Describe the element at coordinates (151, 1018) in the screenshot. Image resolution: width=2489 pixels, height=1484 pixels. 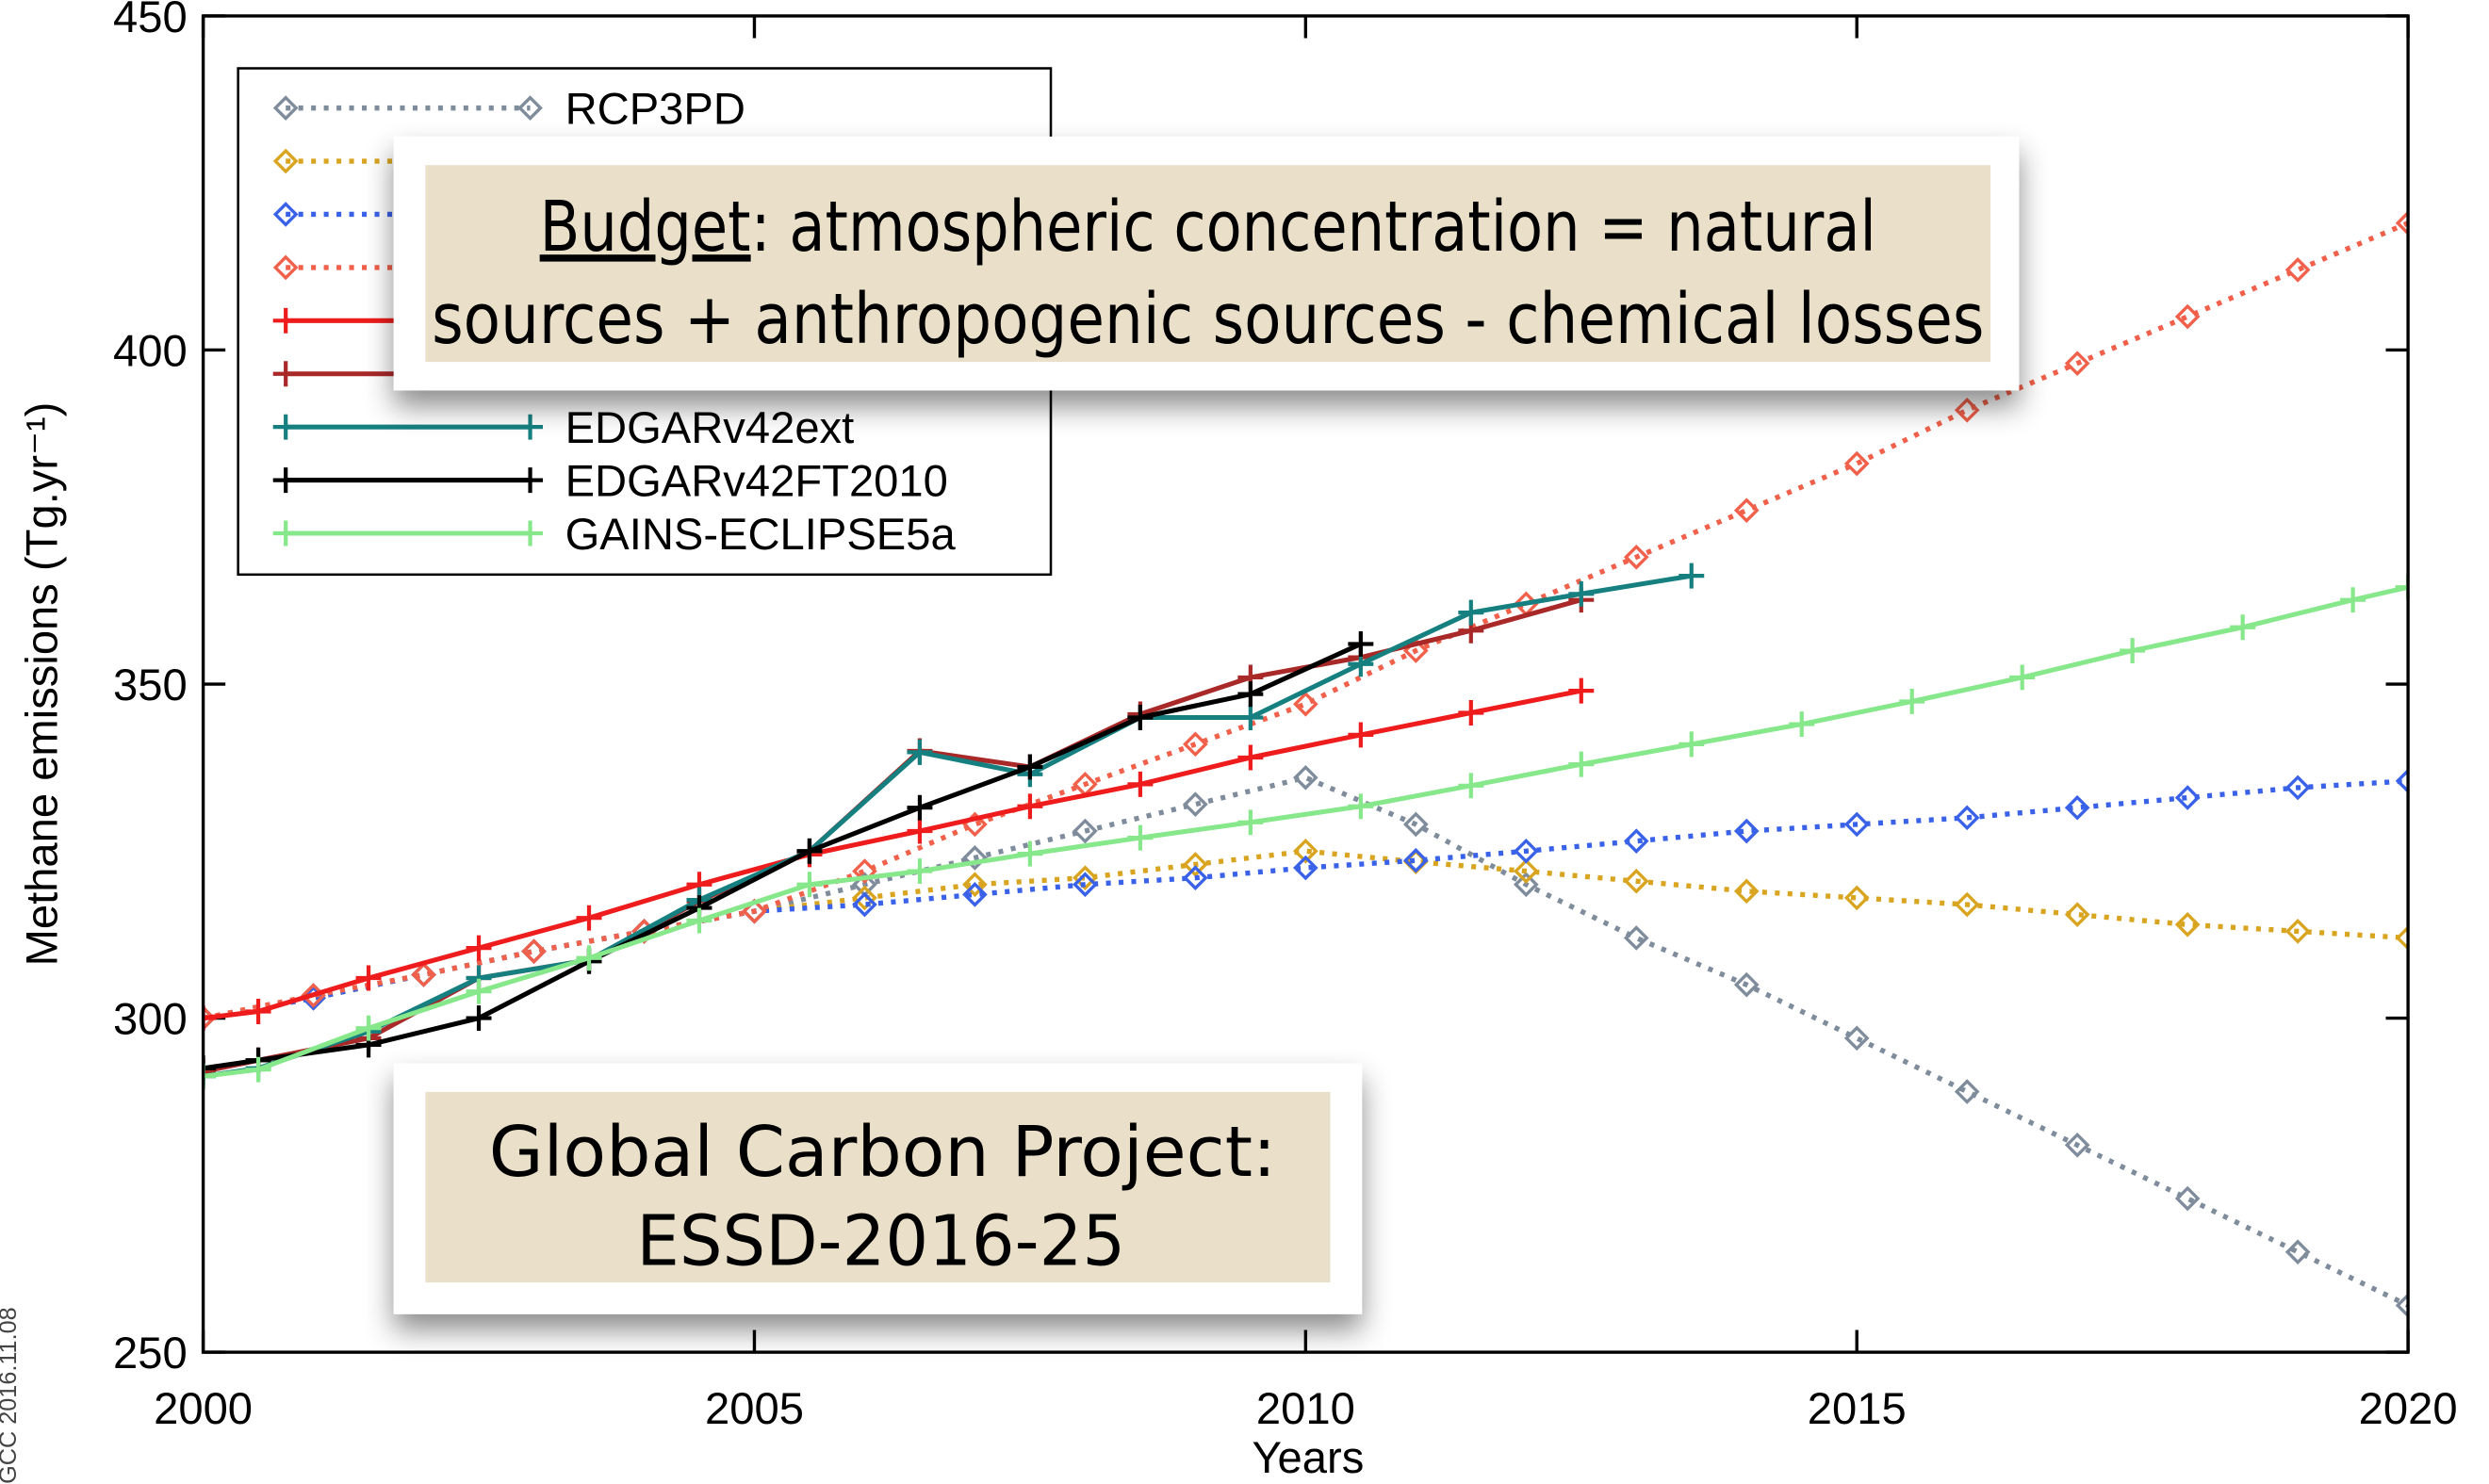
I see `y-tick-label: 300` at that location.